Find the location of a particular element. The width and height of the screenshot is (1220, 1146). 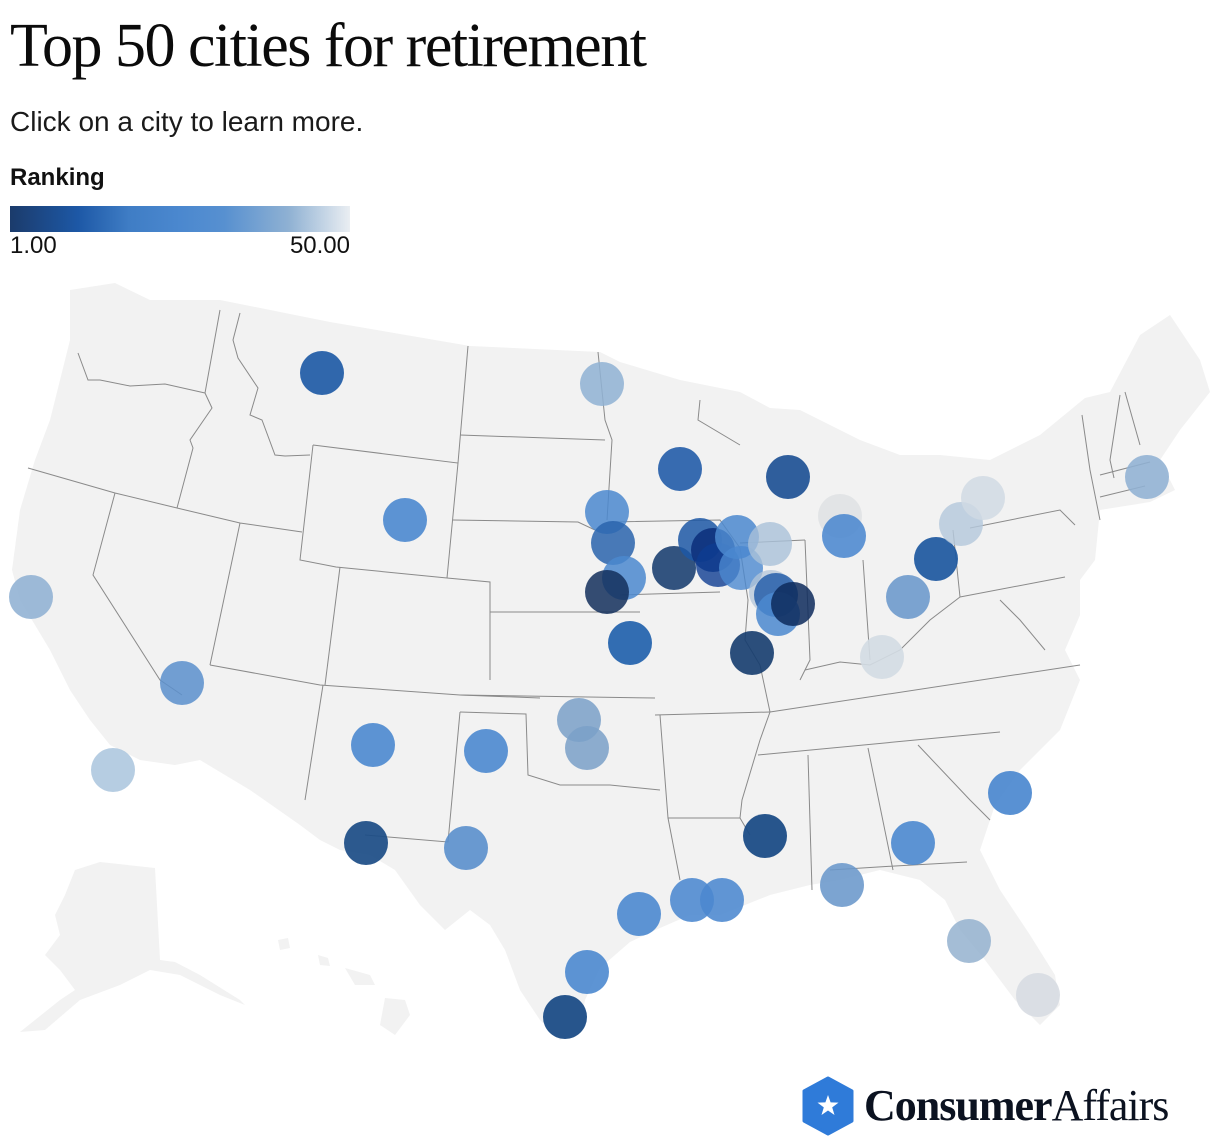

page-title: Top 50 cities for retirement is located at coordinates (328, 46).